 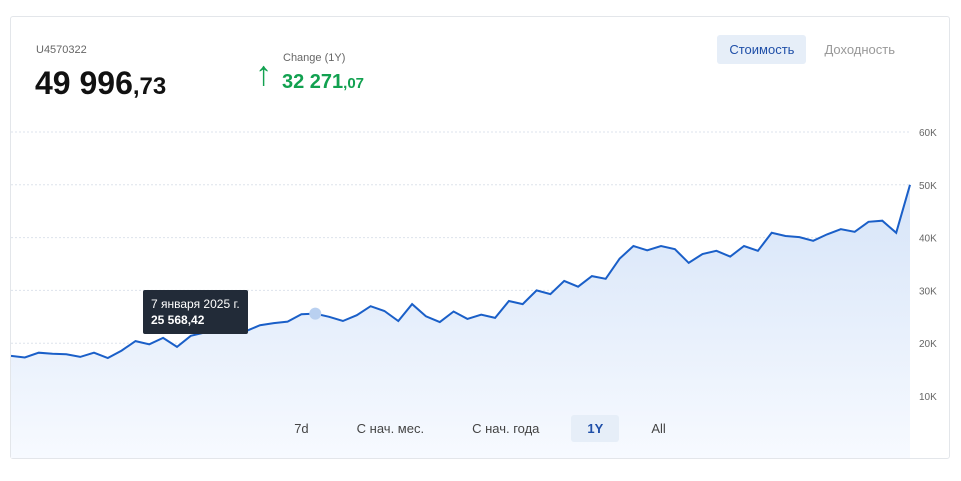 I want to click on range-ytd: С нач. года, so click(x=506, y=428).